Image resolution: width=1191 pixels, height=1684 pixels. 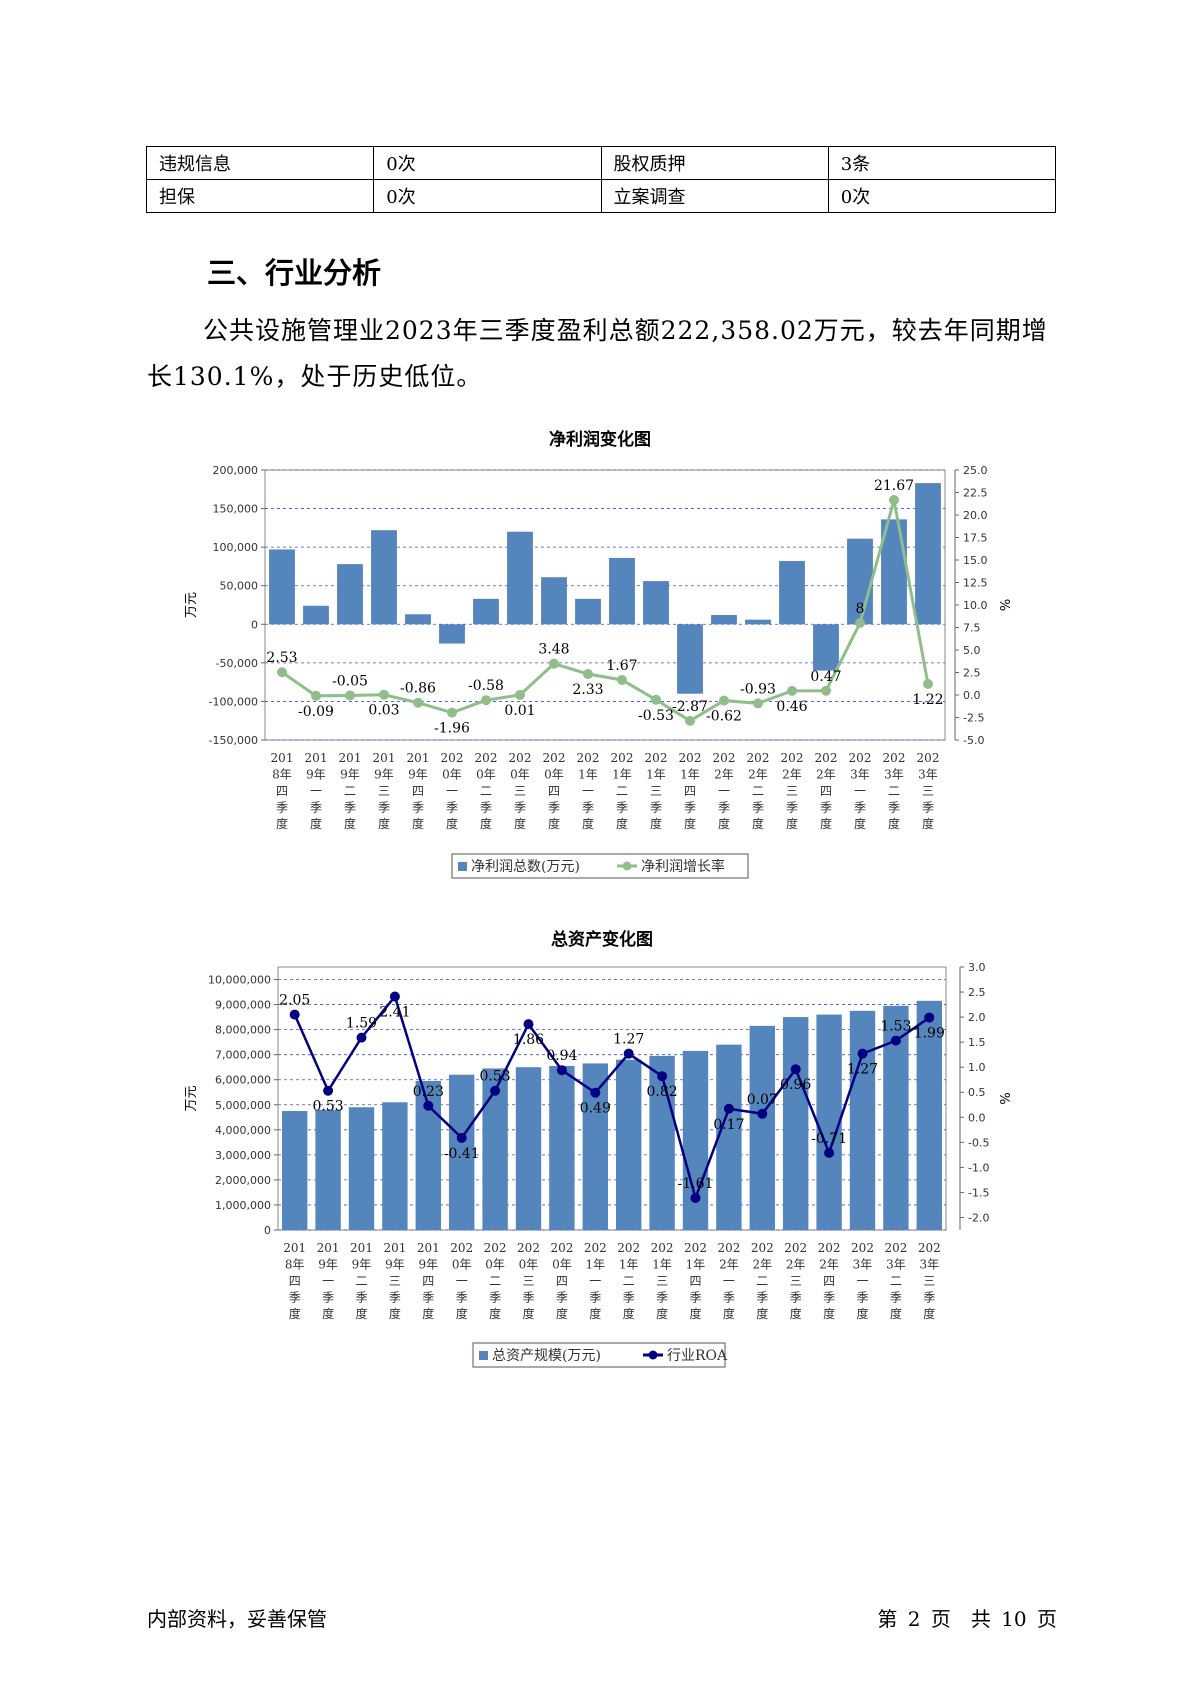 What do you see at coordinates (862, 1070) in the screenshot?
I see `point-label: 1.27` at bounding box center [862, 1070].